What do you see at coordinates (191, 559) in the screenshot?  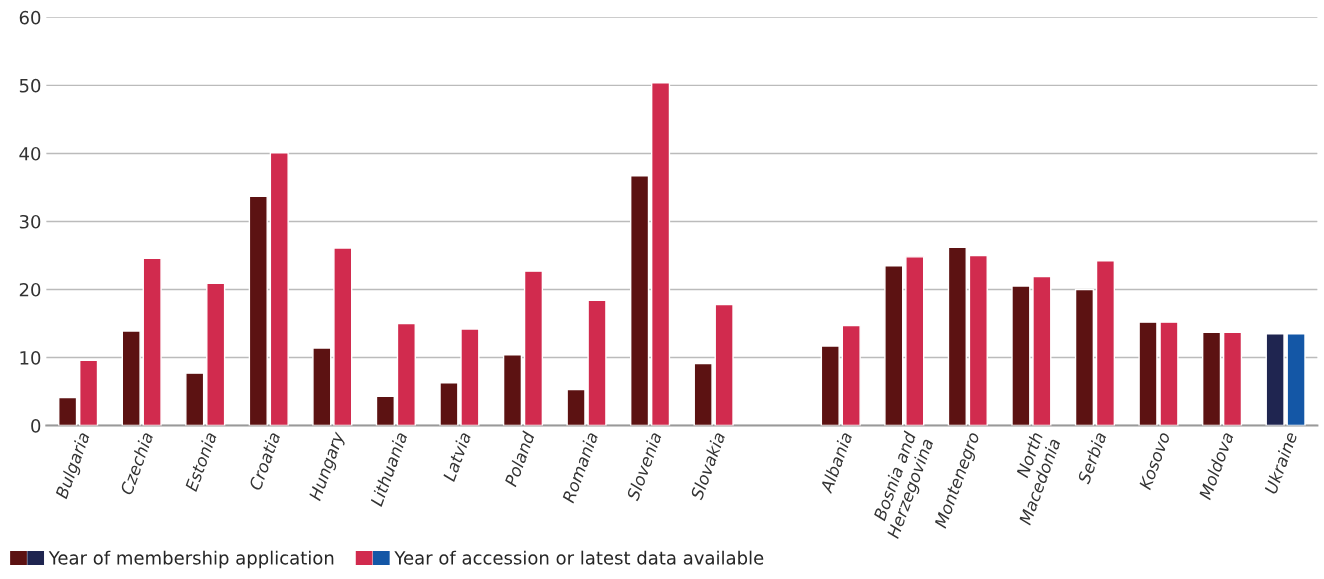 I see `legend-label: Year of membership application` at bounding box center [191, 559].